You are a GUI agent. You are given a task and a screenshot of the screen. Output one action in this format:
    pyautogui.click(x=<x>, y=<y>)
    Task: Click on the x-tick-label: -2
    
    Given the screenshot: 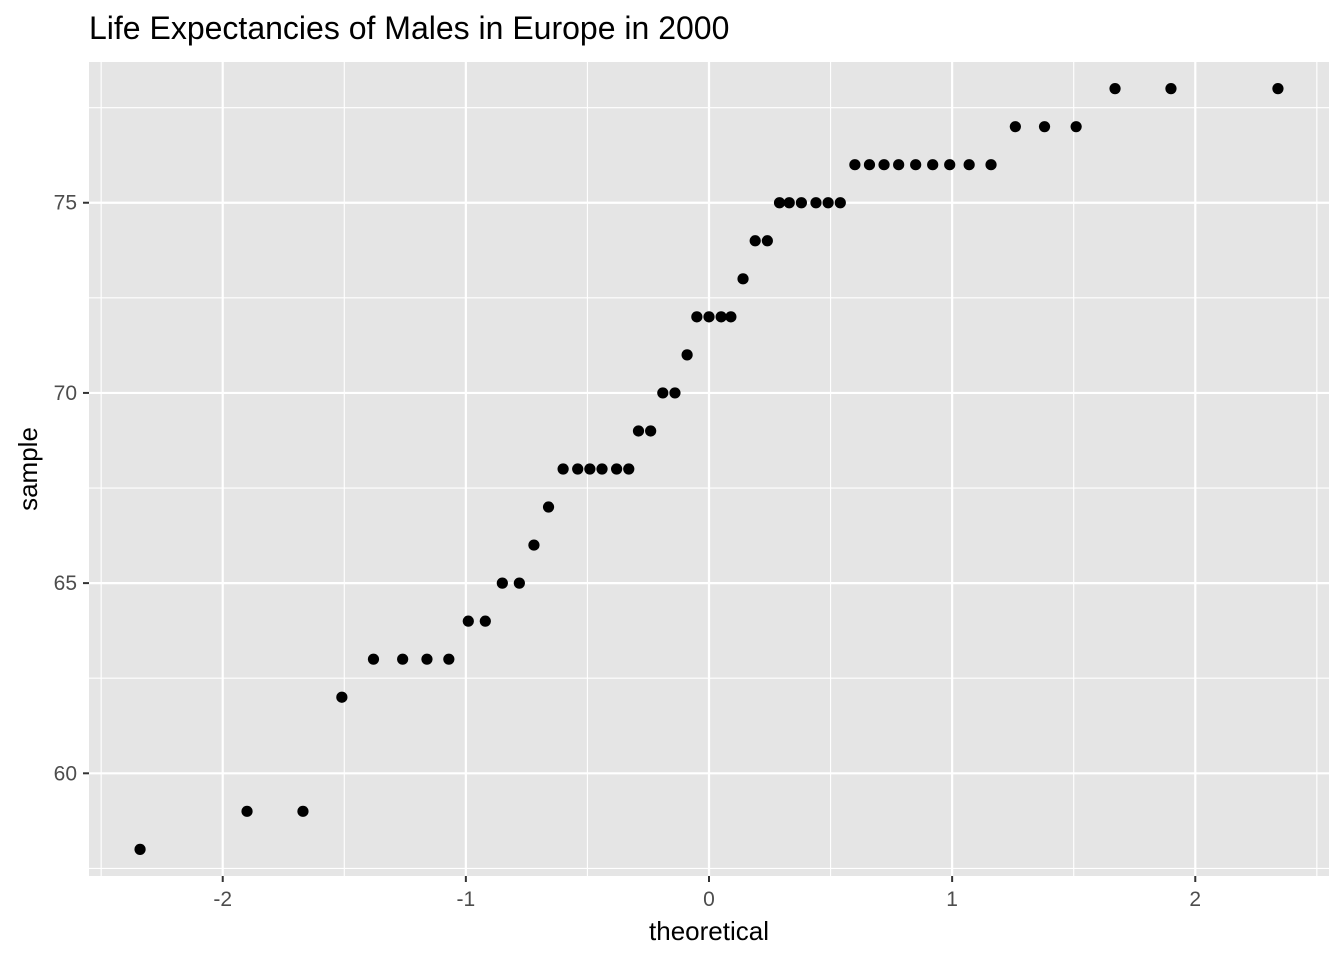 What is the action you would take?
    pyautogui.click(x=222, y=899)
    